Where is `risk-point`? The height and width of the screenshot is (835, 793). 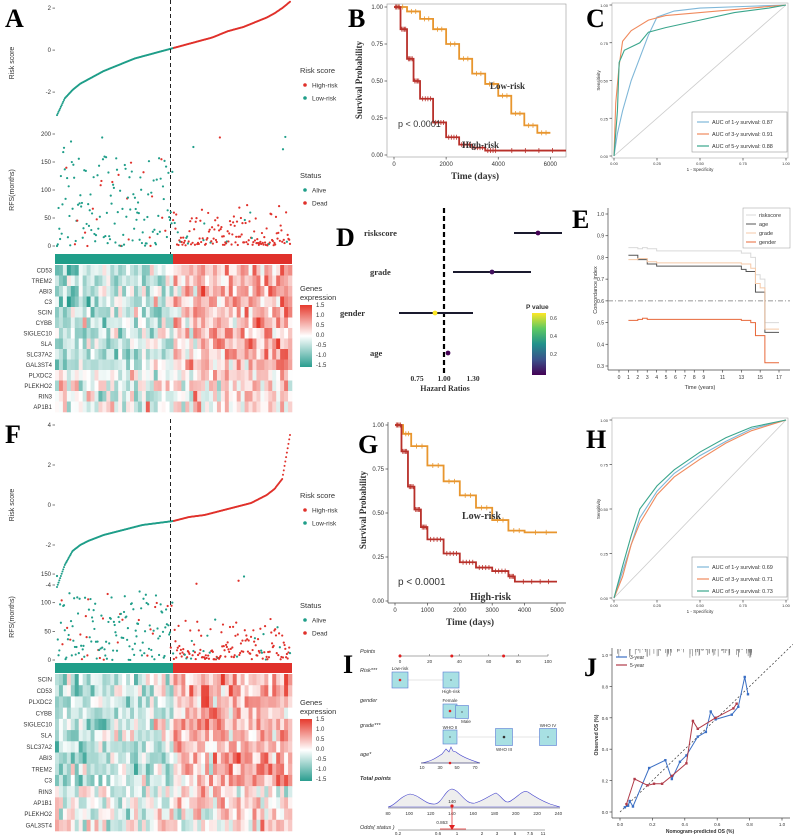
risk-point is located at coordinates (61, 573).